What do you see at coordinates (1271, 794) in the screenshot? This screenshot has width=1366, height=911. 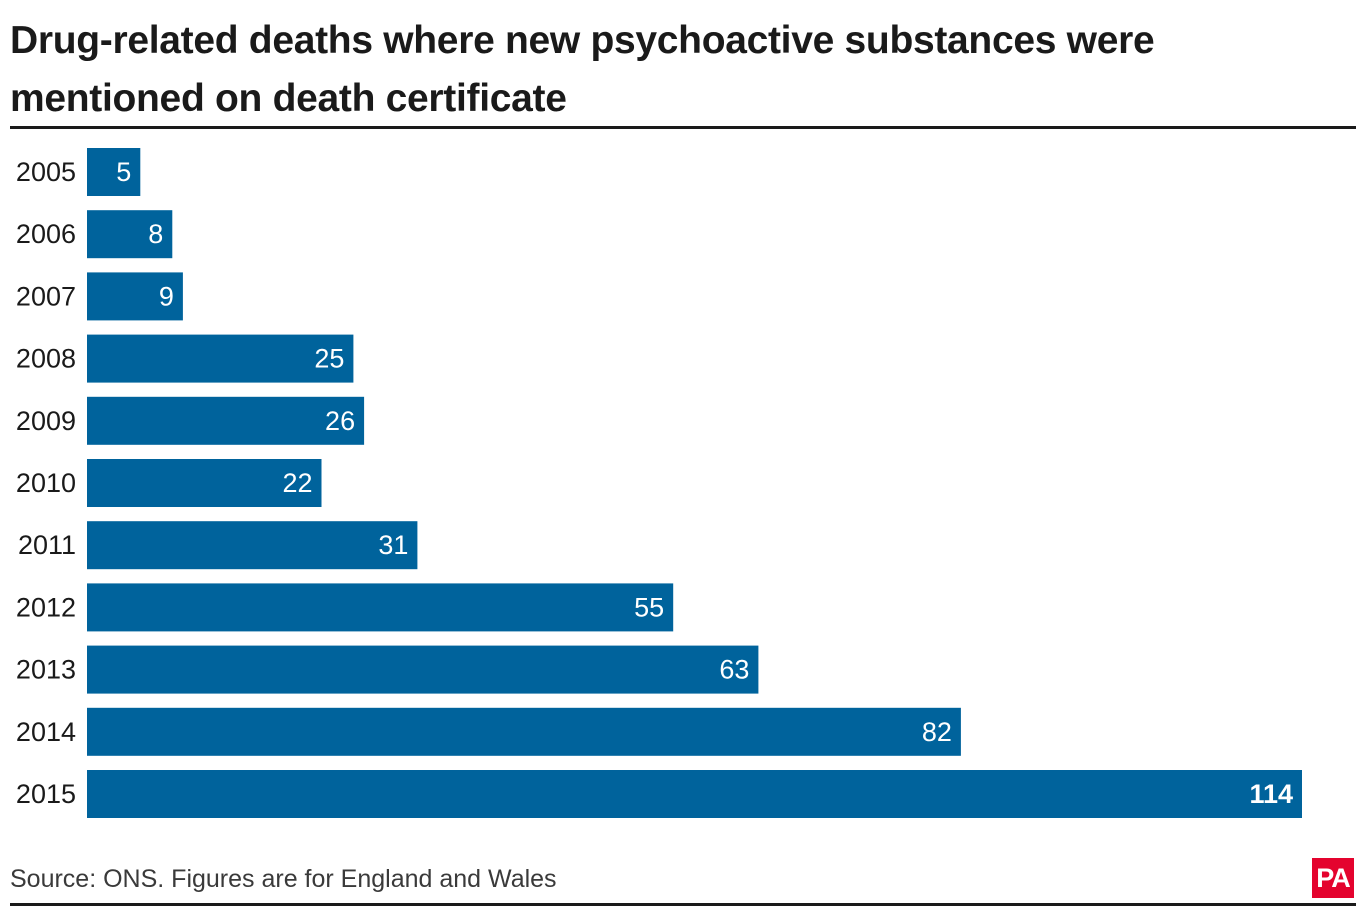 I see `value-label-2015: 114` at bounding box center [1271, 794].